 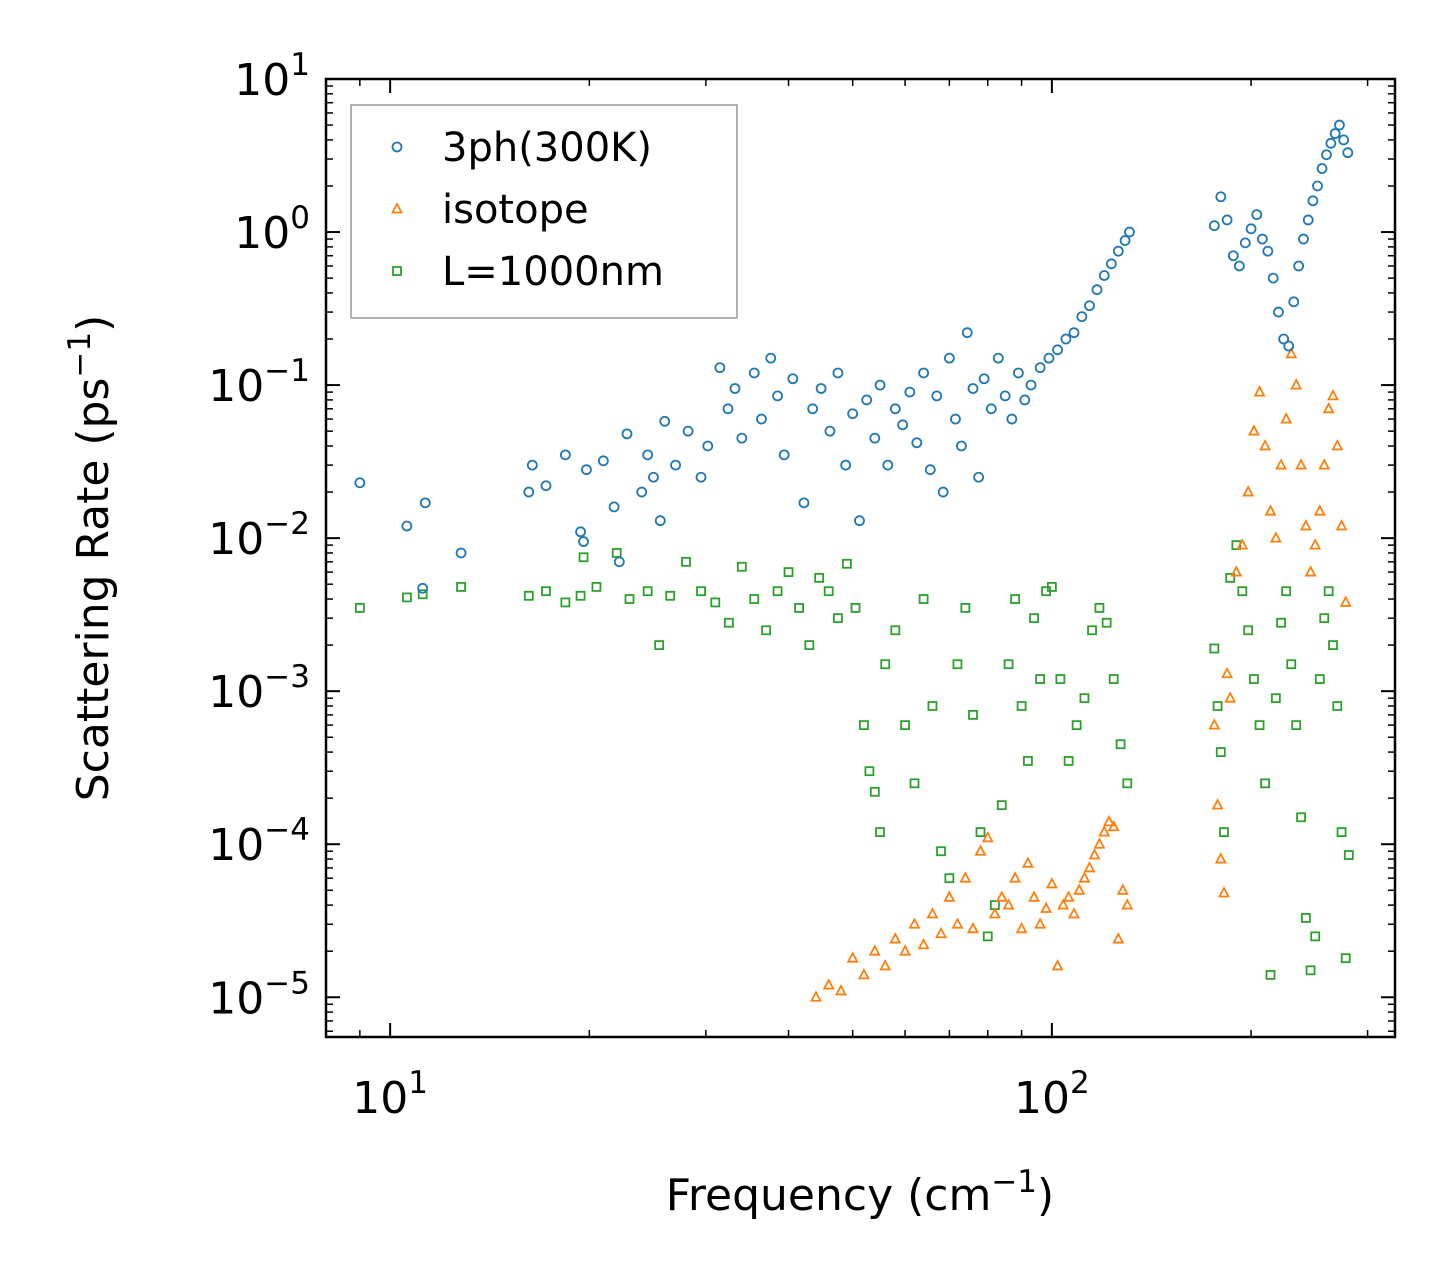 I want to click on y-tick-label: 10⁻⁵, so click(x=259, y=994).